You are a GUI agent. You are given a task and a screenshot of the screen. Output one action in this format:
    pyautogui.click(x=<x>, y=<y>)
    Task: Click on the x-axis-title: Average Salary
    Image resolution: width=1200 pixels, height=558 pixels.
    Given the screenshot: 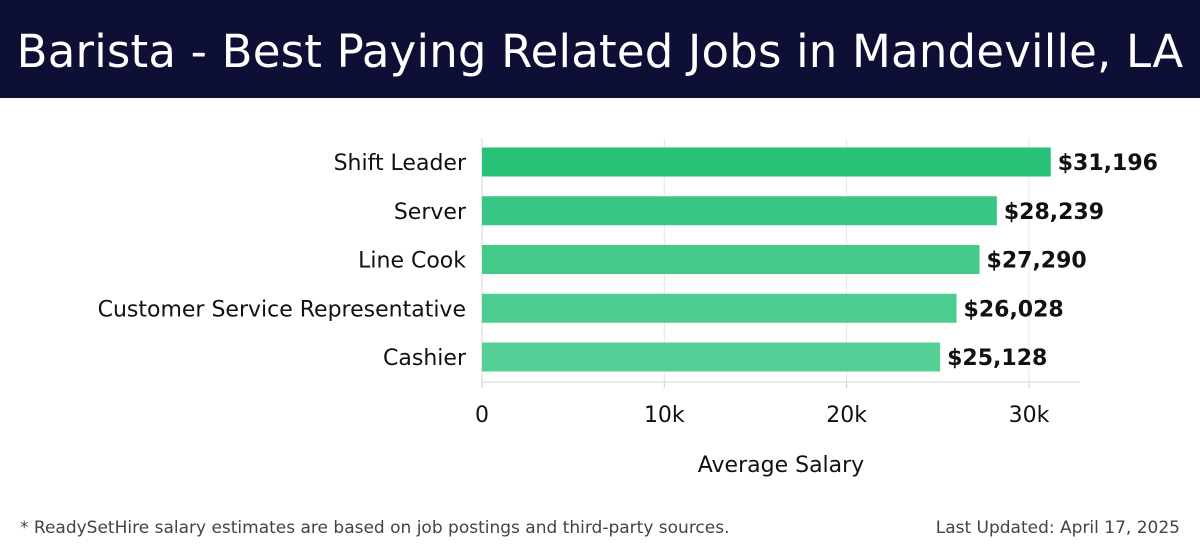 What is the action you would take?
    pyautogui.click(x=781, y=465)
    